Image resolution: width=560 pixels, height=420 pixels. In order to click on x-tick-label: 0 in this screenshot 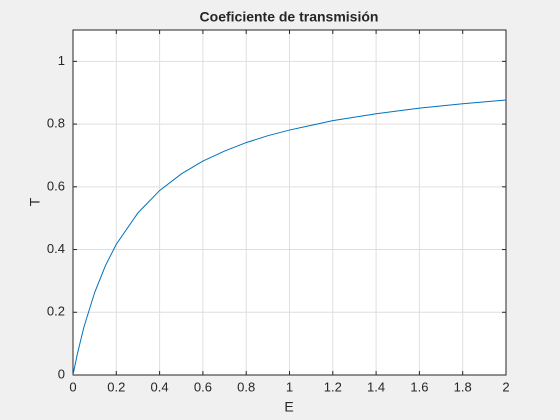, I will do `click(72, 386)`.